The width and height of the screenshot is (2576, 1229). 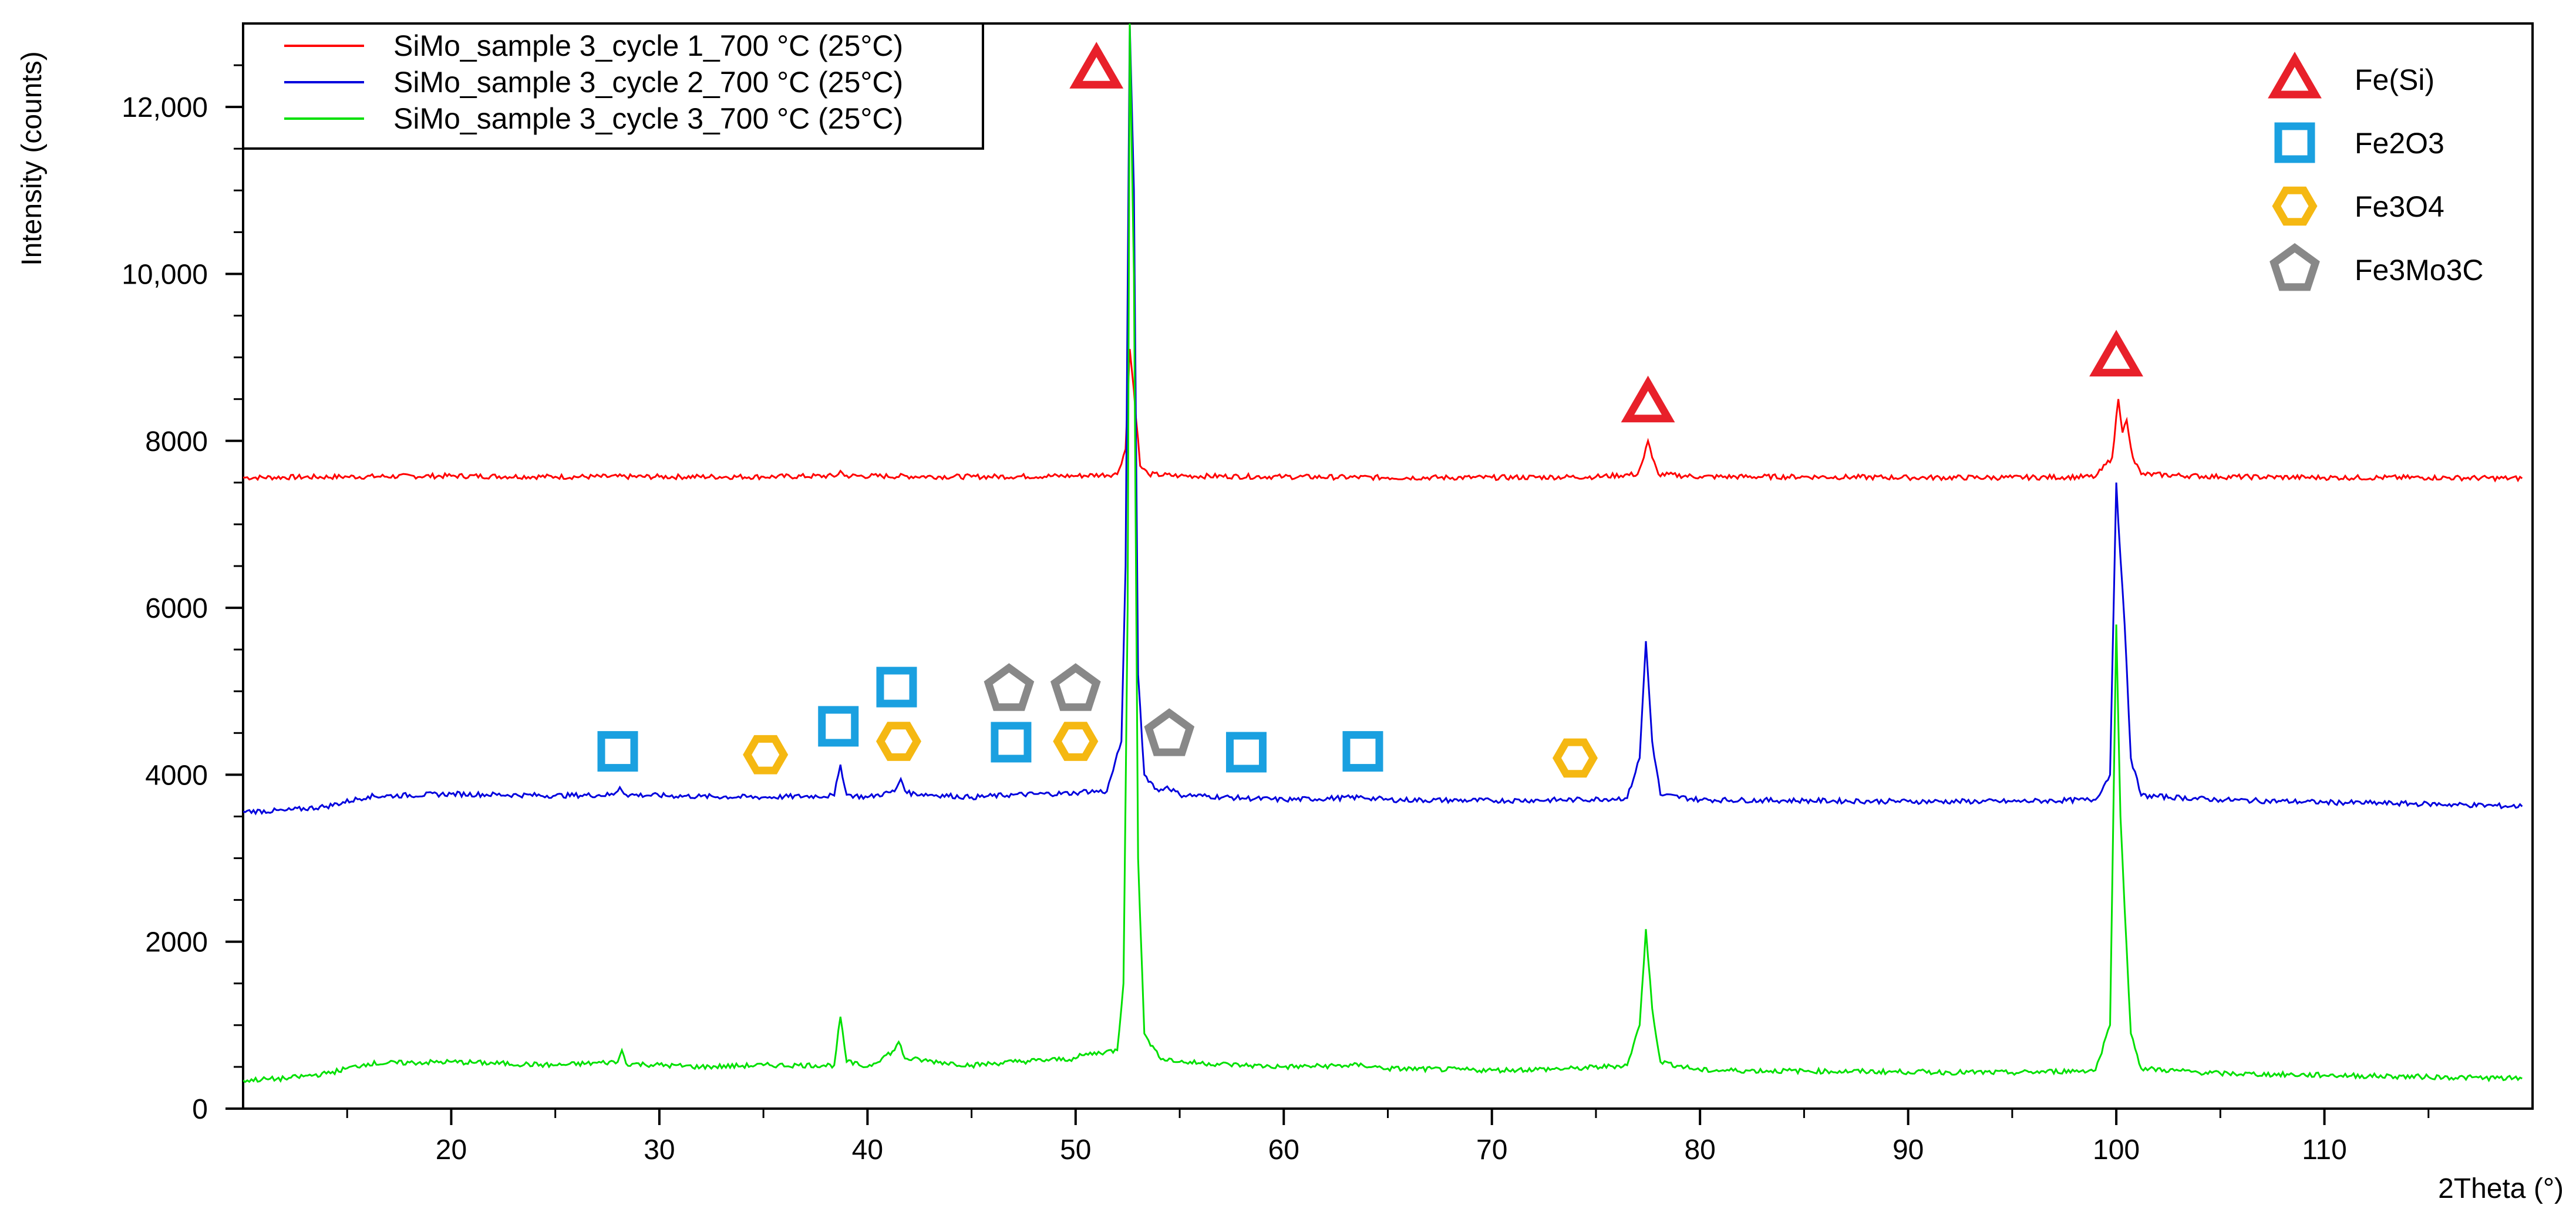 What do you see at coordinates (1908, 1150) in the screenshot?
I see `x-tick-label: 90` at bounding box center [1908, 1150].